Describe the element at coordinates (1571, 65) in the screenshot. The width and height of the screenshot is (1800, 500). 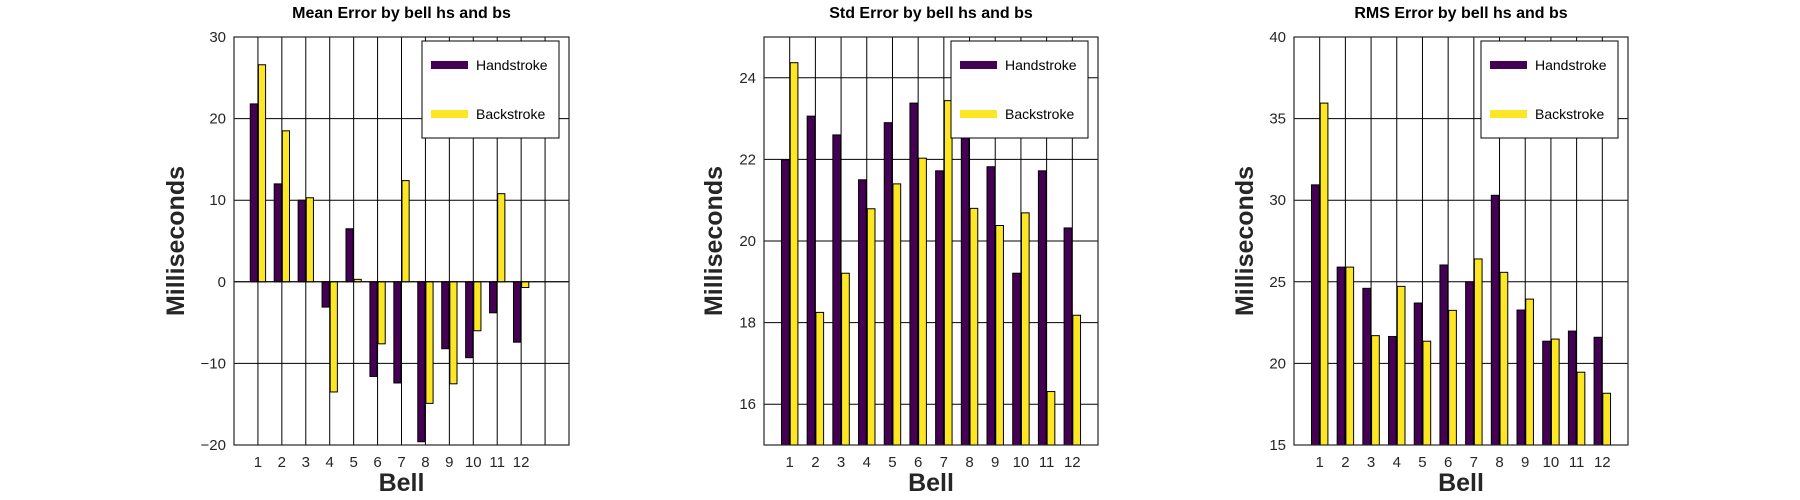
I see `legend-label-handstroke: Handstroke` at that location.